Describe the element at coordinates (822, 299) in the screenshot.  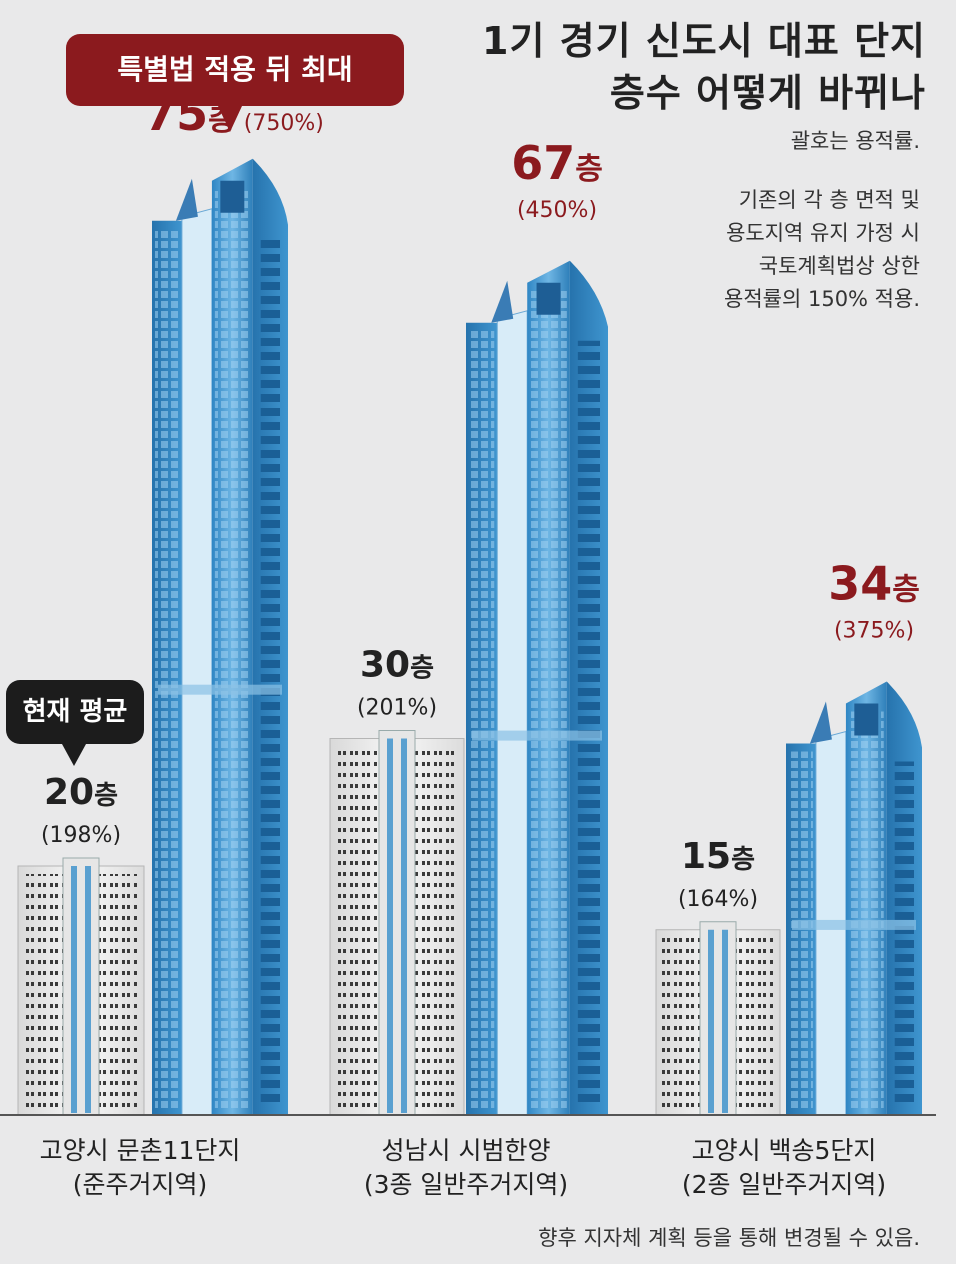
I see `assumption-note-4: 용적률의 150% 적용.` at that location.